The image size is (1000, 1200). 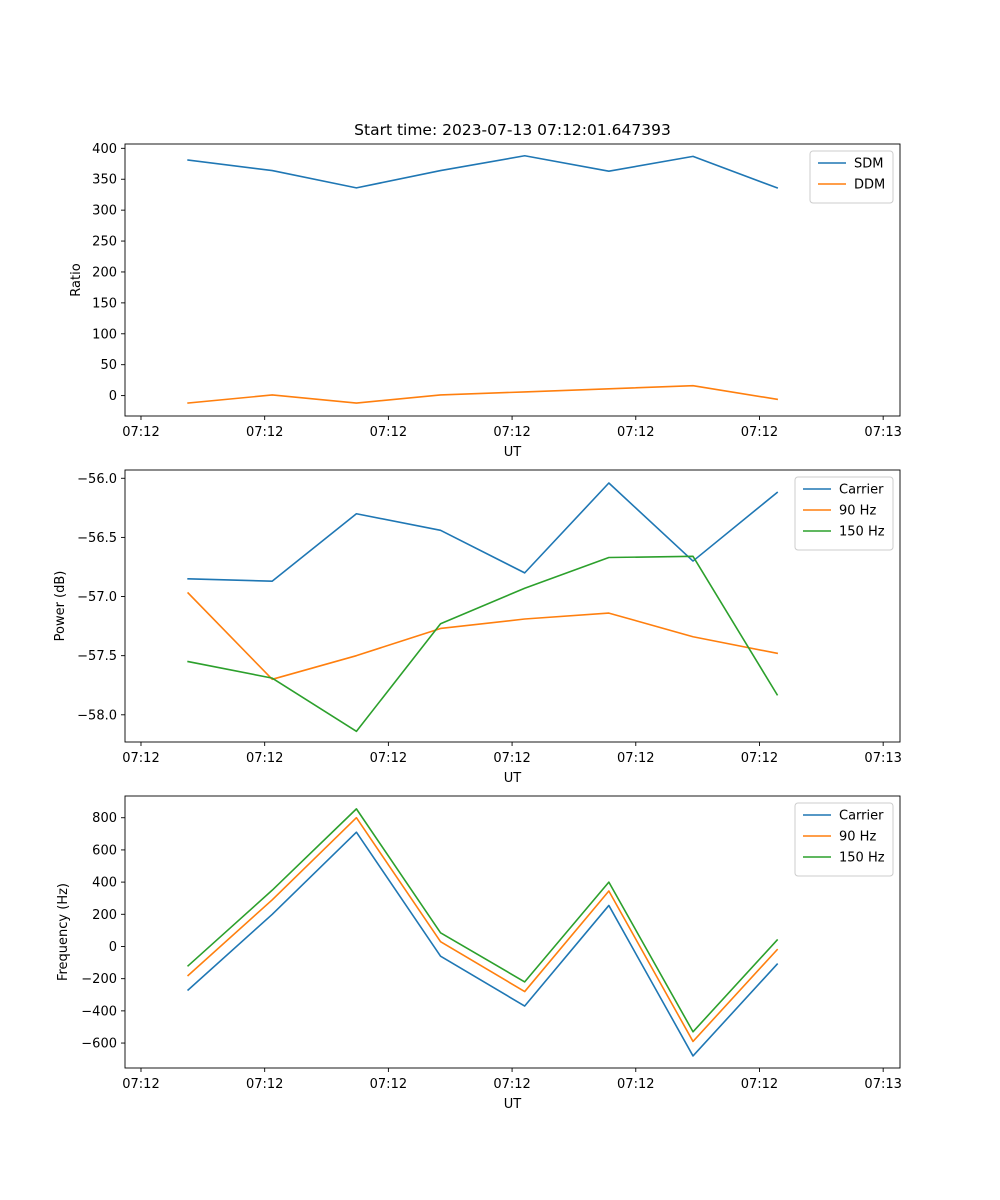 What do you see at coordinates (97, 597) in the screenshot?
I see `y-tick-label: −57.0` at bounding box center [97, 597].